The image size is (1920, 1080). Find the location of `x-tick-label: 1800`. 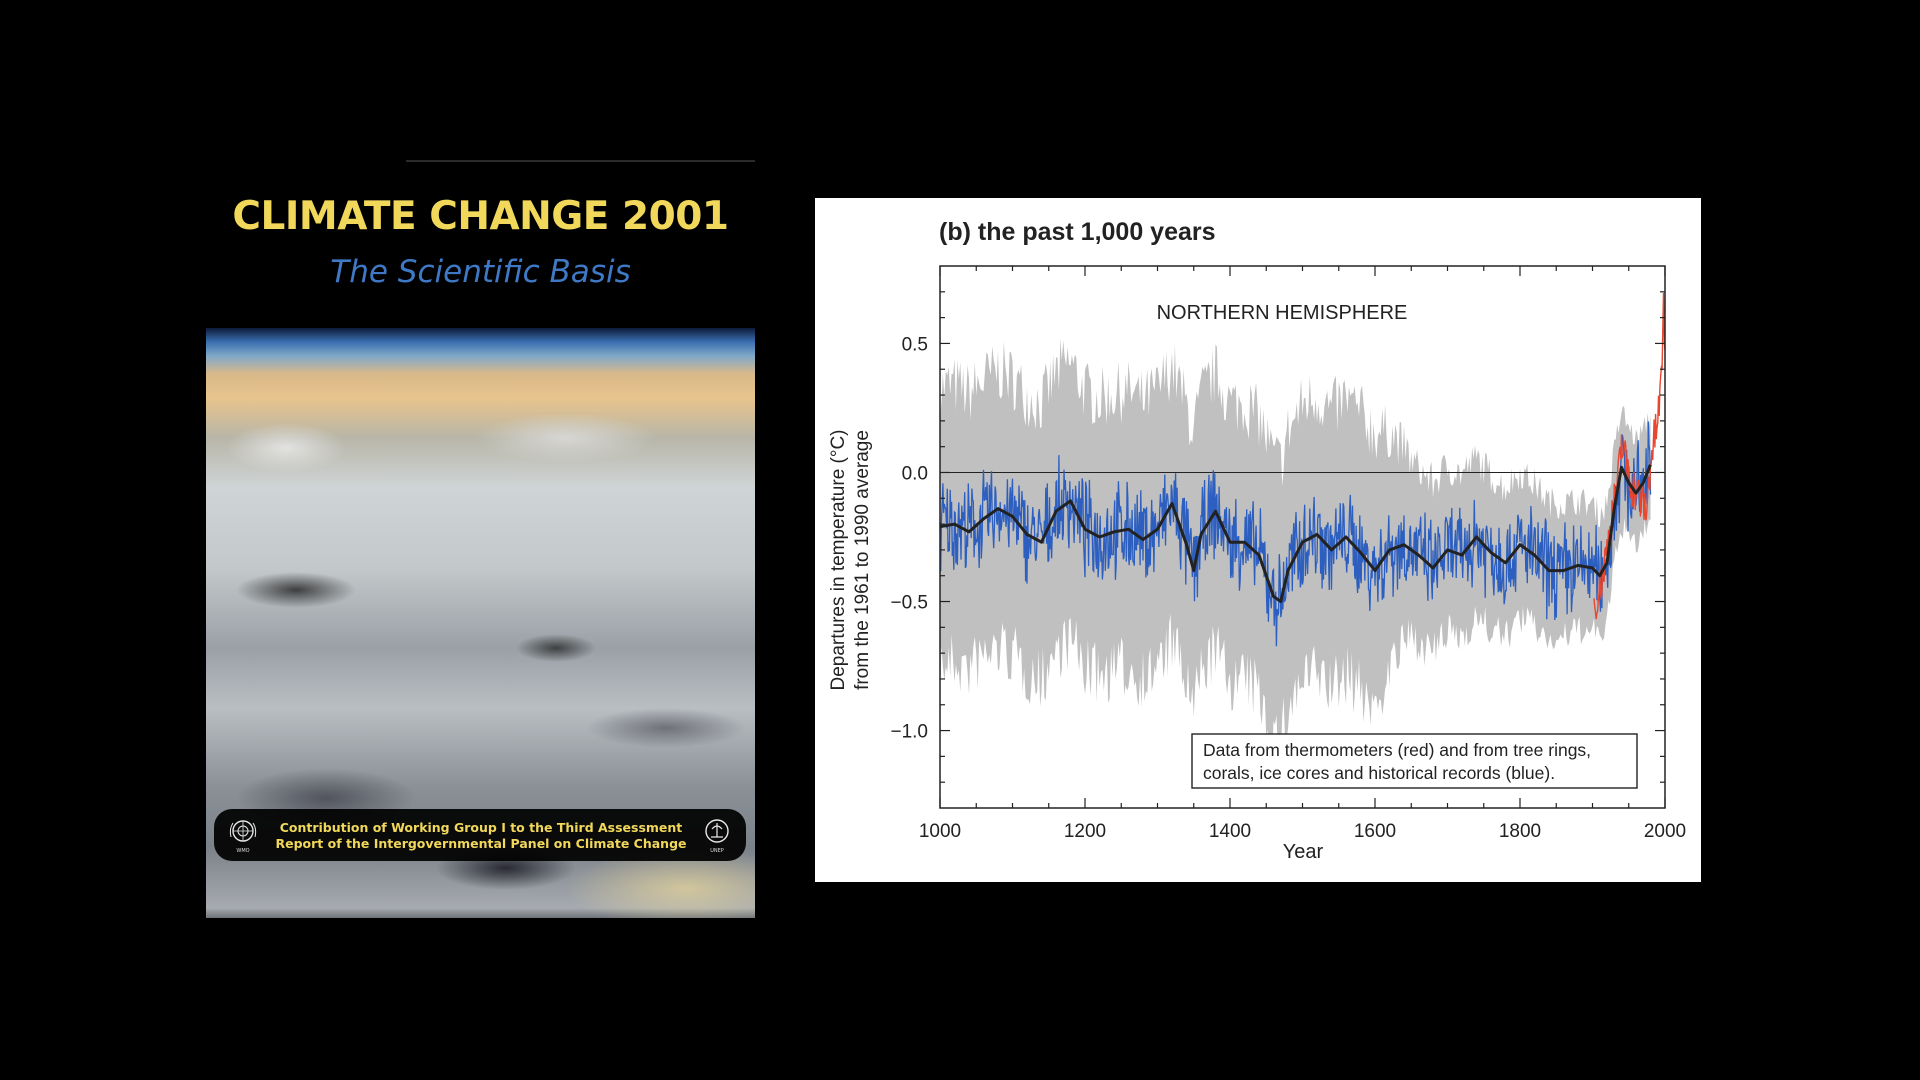

x-tick-label: 1800 is located at coordinates (1520, 831).